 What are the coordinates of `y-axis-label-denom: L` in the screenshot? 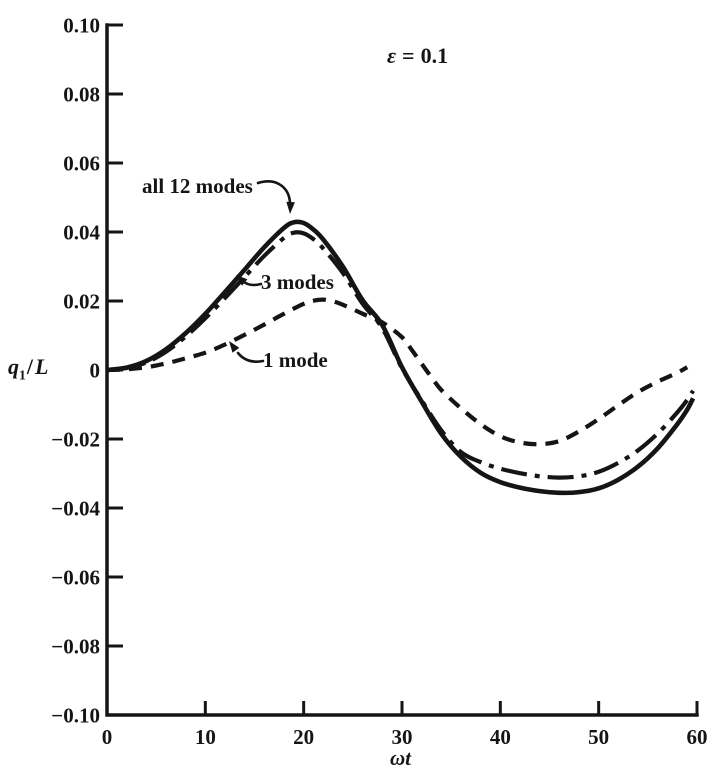 It's located at (41, 366).